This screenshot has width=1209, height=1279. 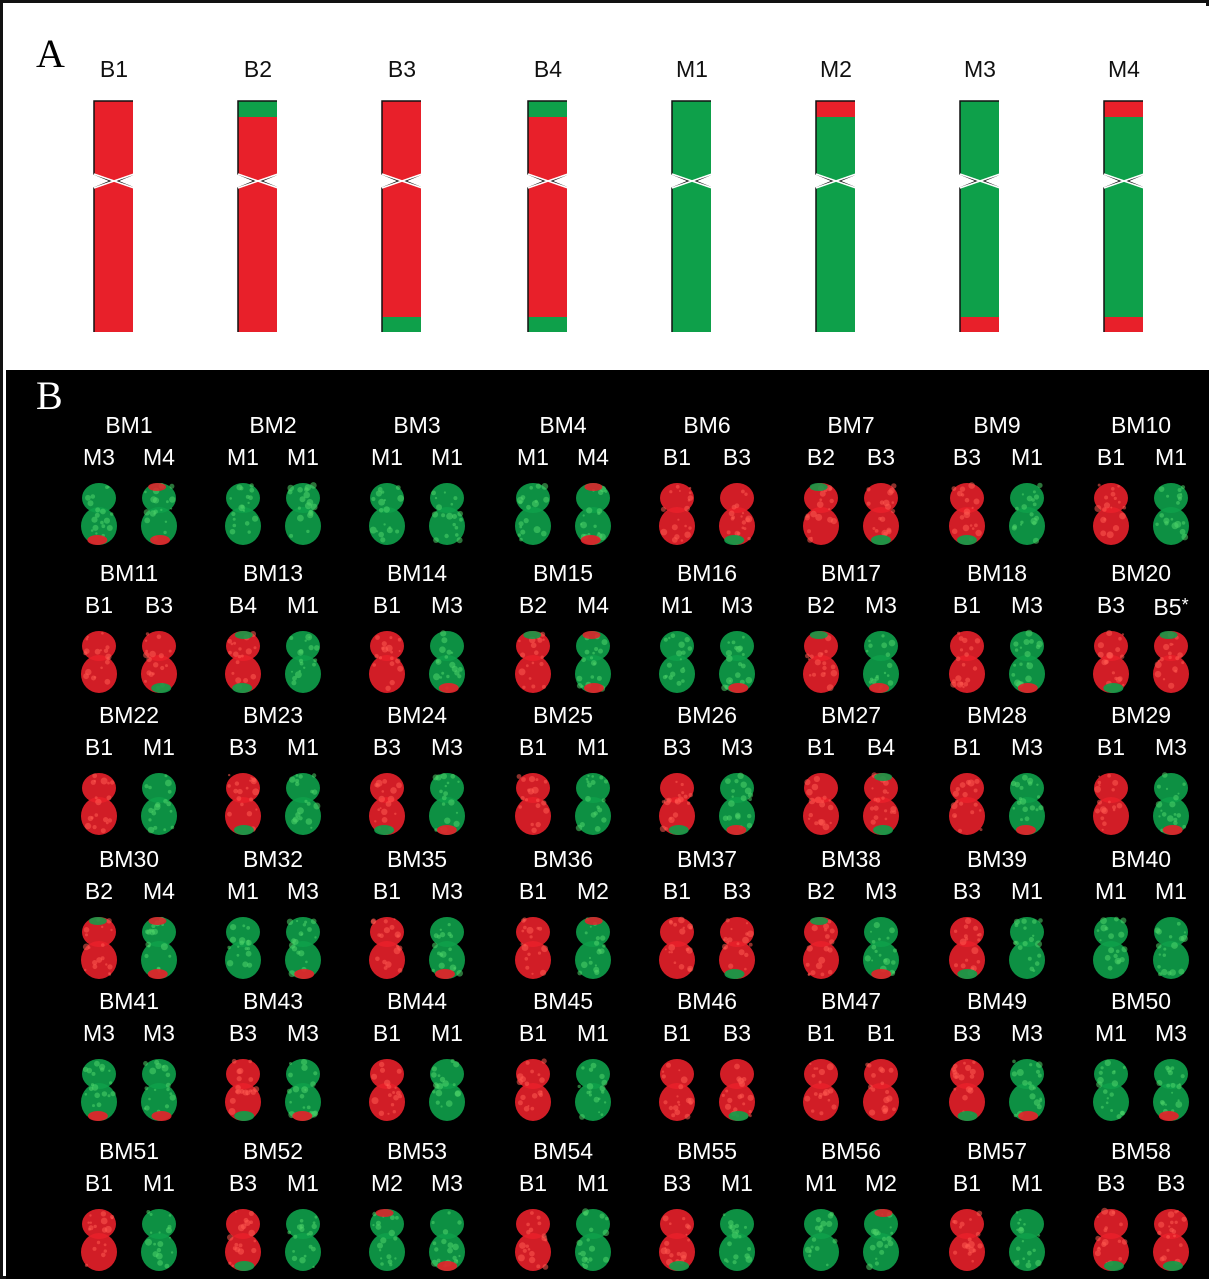 I want to click on karyotype-bm36: BM36 B1 M2, so click(x=563, y=916).